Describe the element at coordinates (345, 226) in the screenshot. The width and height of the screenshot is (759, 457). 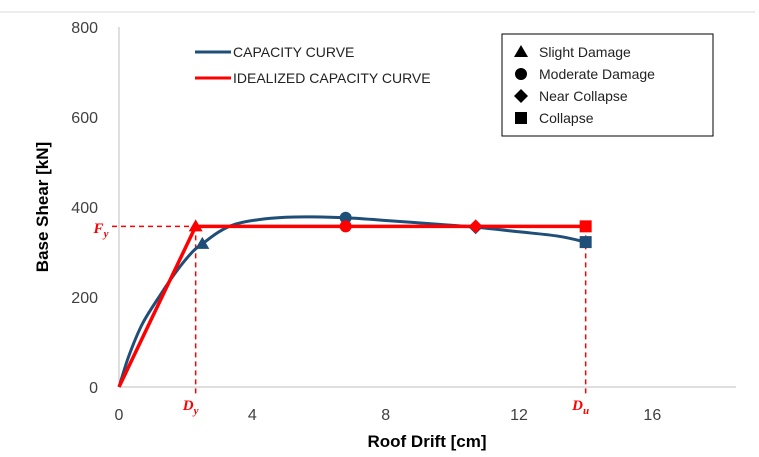
I see `idealized-circle-marker` at that location.